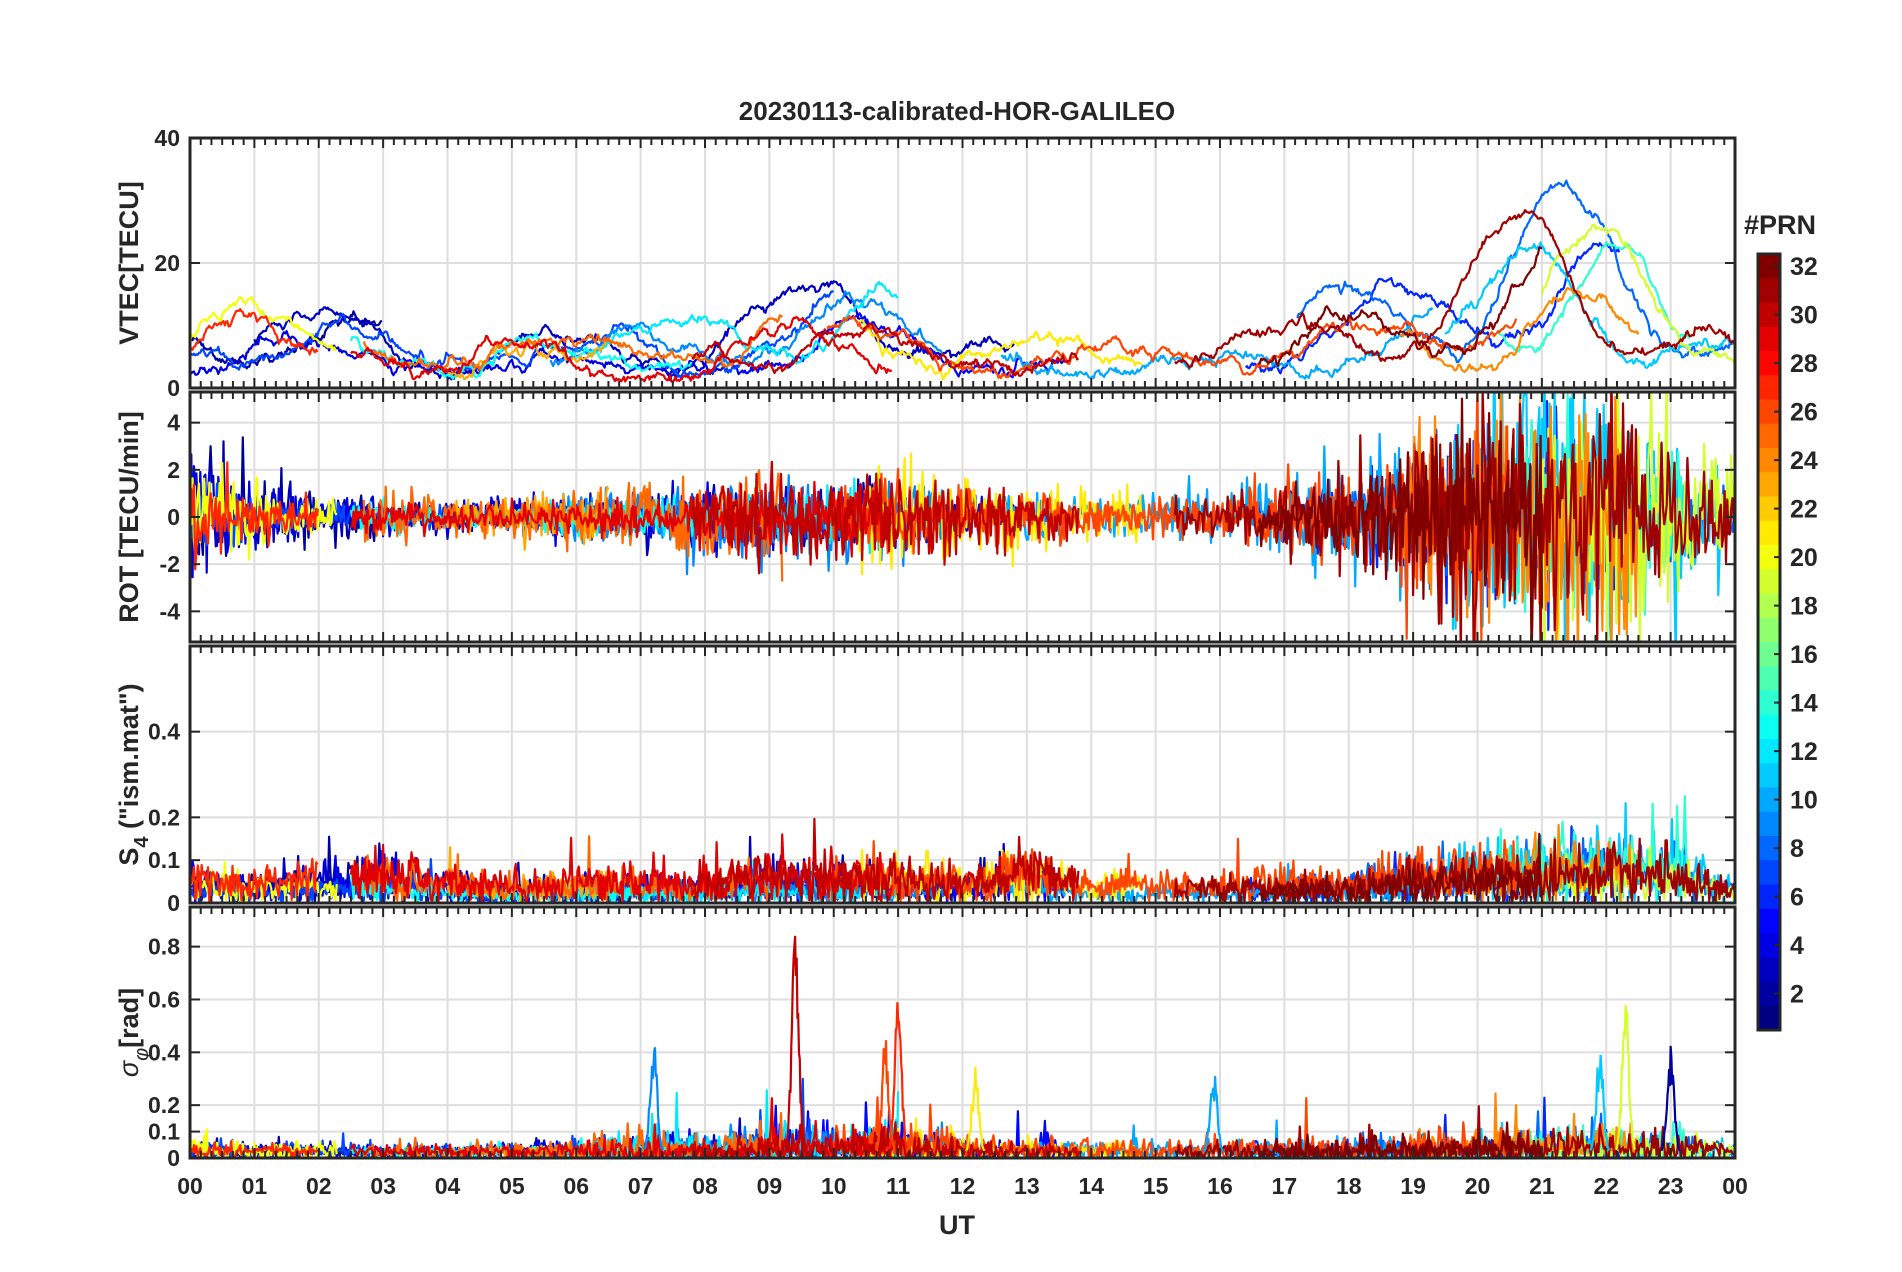  I want to click on y-tick-label: 0.6, so click(164, 999).